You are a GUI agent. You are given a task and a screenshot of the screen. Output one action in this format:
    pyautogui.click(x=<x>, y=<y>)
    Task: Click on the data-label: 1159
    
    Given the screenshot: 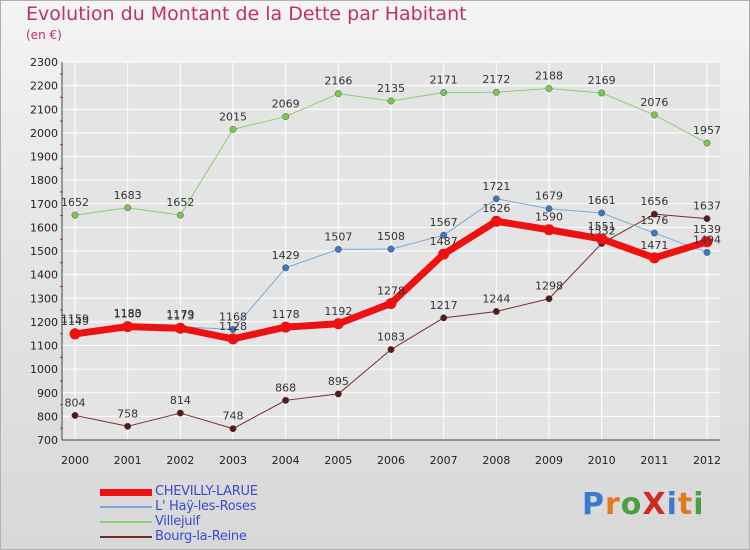 What is the action you would take?
    pyautogui.click(x=75, y=319)
    